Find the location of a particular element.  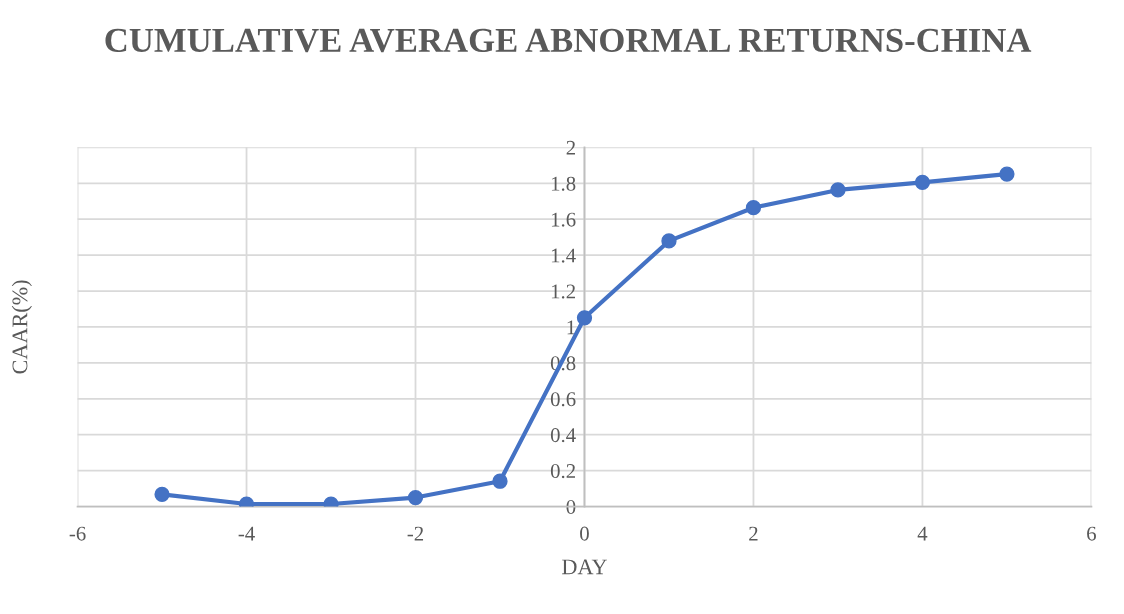

x-tick-label: 0 is located at coordinates (584, 533).